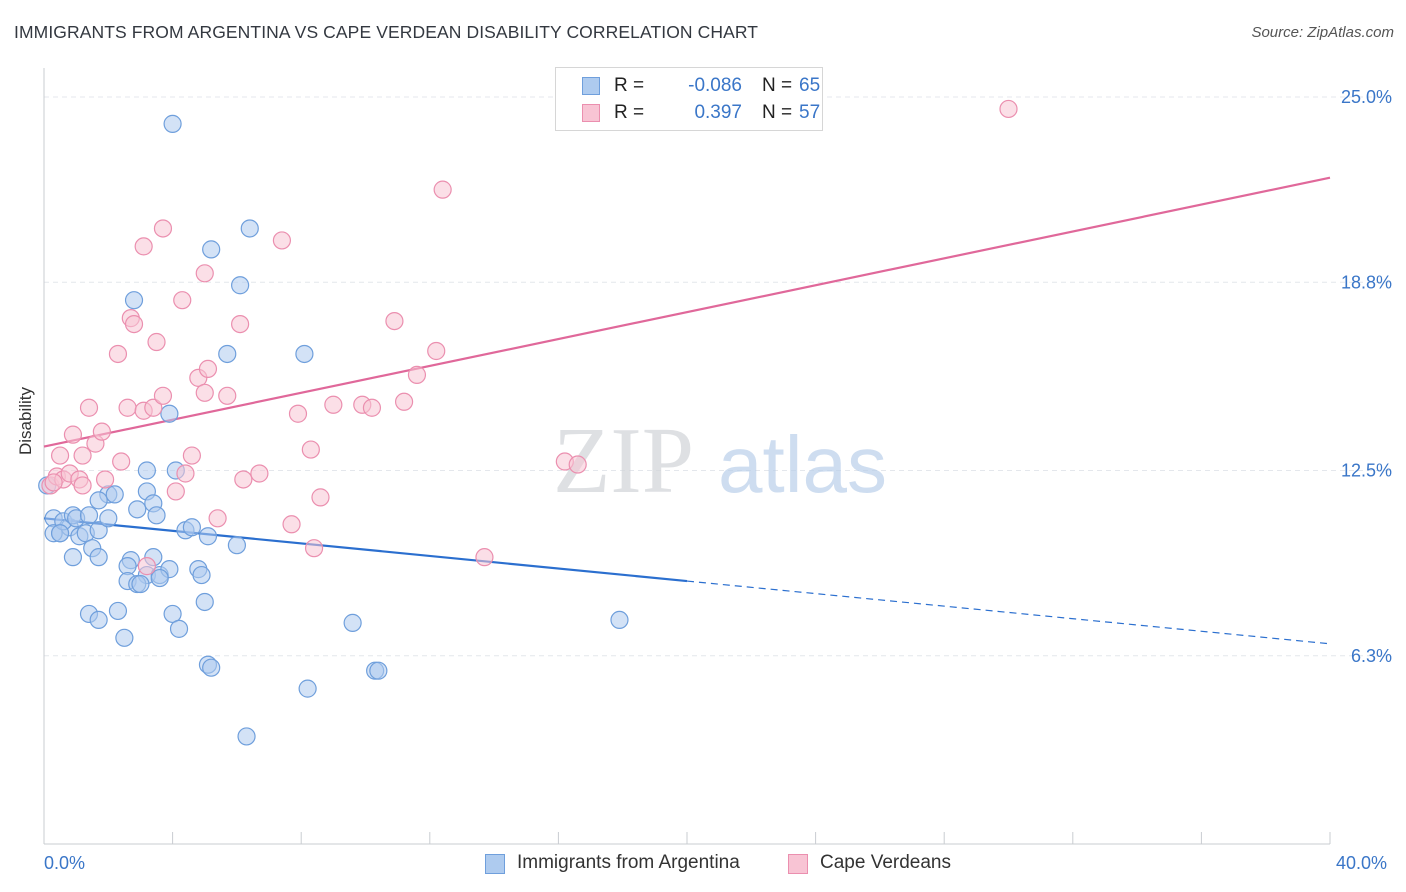 The height and width of the screenshot is (892, 1406). Describe the element at coordinates (802, 464) in the screenshot. I see `watermark-atlas: atlas` at that location.